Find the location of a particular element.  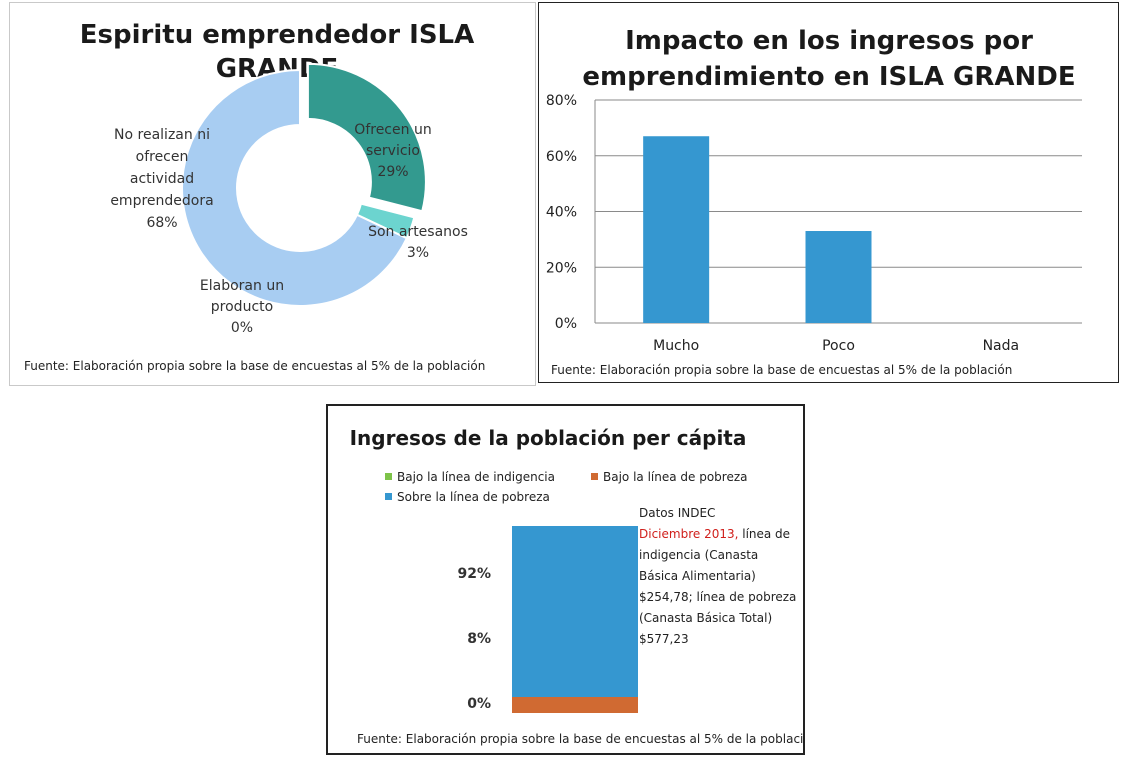

y-tick-label: 60% is located at coordinates (561, 157).